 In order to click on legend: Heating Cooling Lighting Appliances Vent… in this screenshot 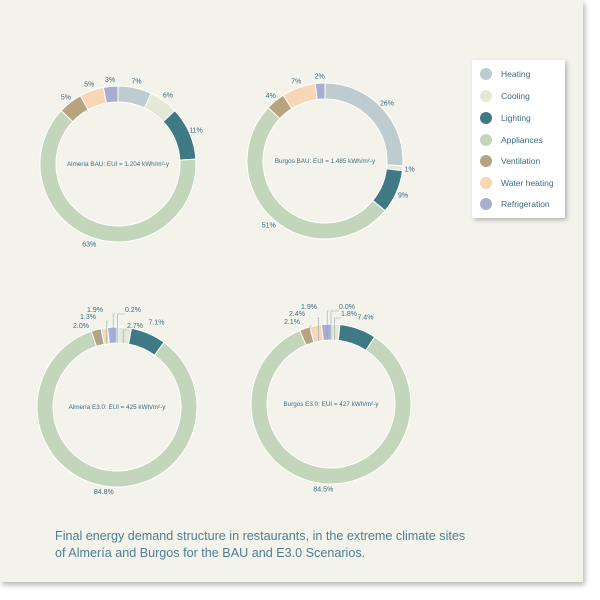, I will do `click(518, 139)`.